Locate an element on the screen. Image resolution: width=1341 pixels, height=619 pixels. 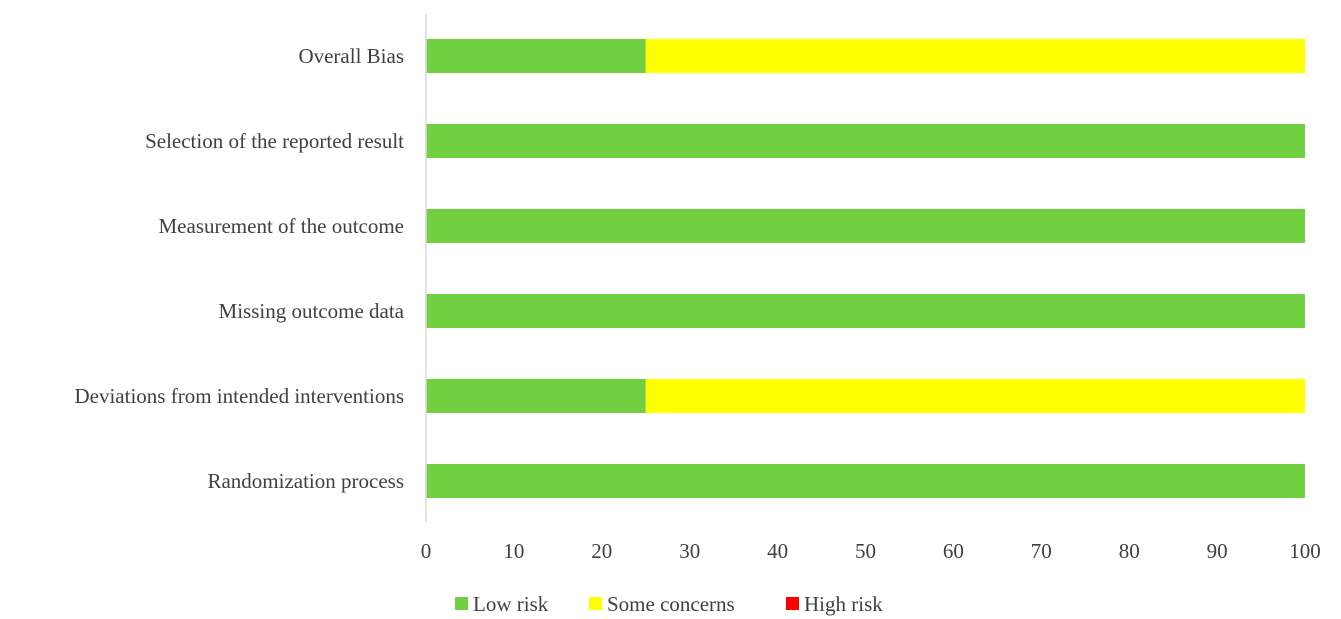
legend: Low risk Some concerns High risk is located at coordinates (669, 604).